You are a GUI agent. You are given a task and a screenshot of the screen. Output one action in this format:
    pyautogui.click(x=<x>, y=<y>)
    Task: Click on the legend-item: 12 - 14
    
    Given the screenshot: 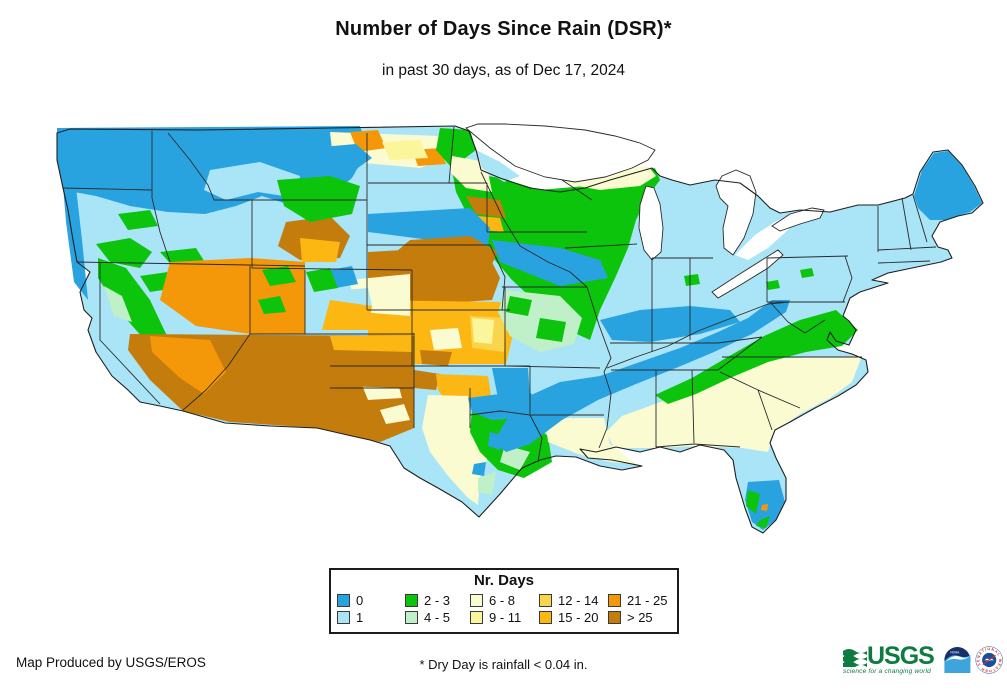 What is the action you would take?
    pyautogui.click(x=573, y=600)
    